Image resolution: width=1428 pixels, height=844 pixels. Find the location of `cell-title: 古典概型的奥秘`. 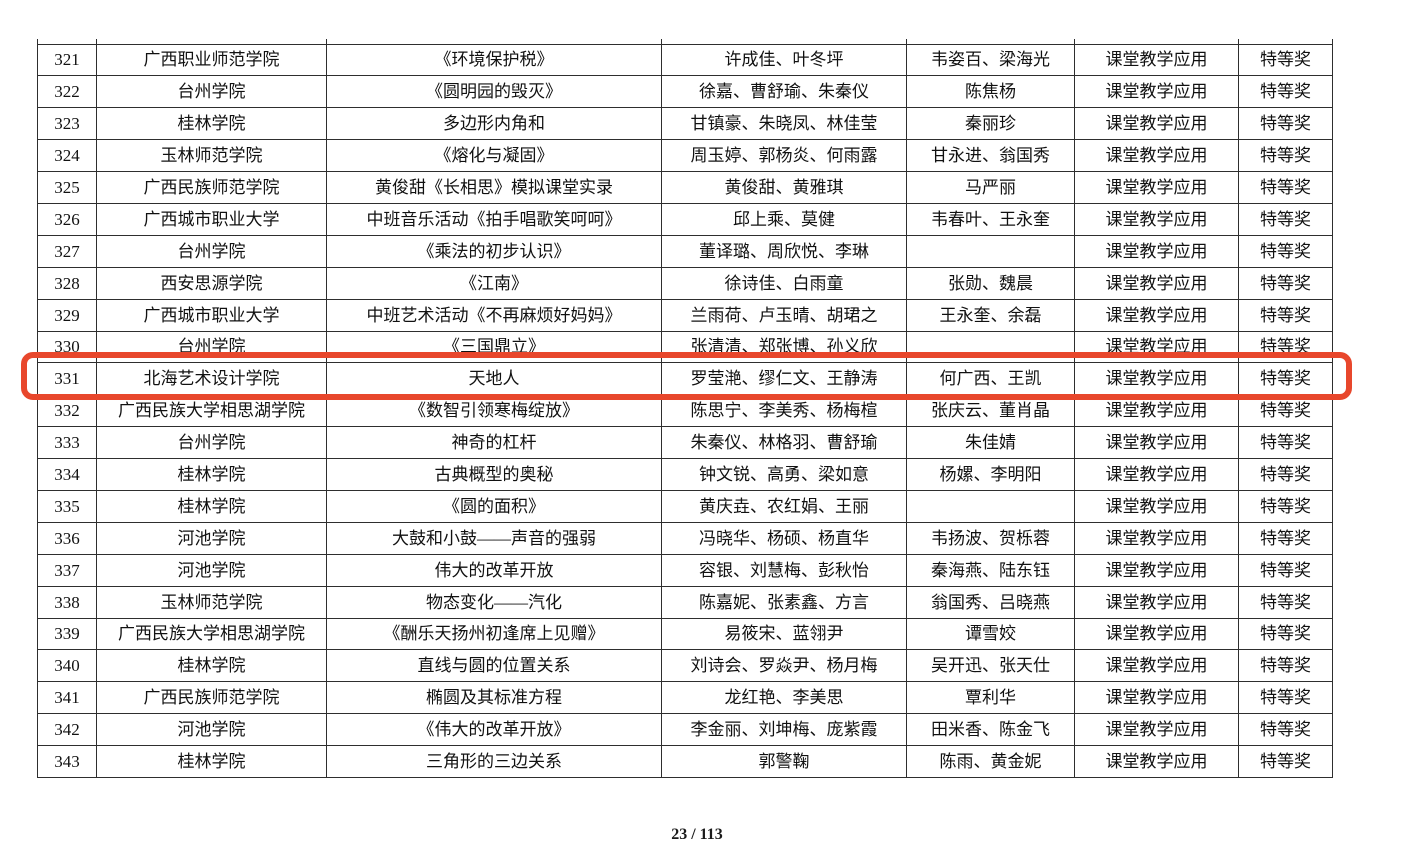

cell-title: 古典概型的奥秘 is located at coordinates (494, 474).